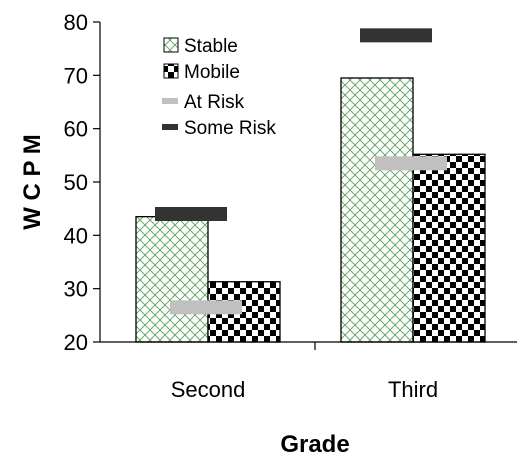 The height and width of the screenshot is (465, 517). Describe the element at coordinates (314, 444) in the screenshot. I see `x-axis-title: Grade` at that location.